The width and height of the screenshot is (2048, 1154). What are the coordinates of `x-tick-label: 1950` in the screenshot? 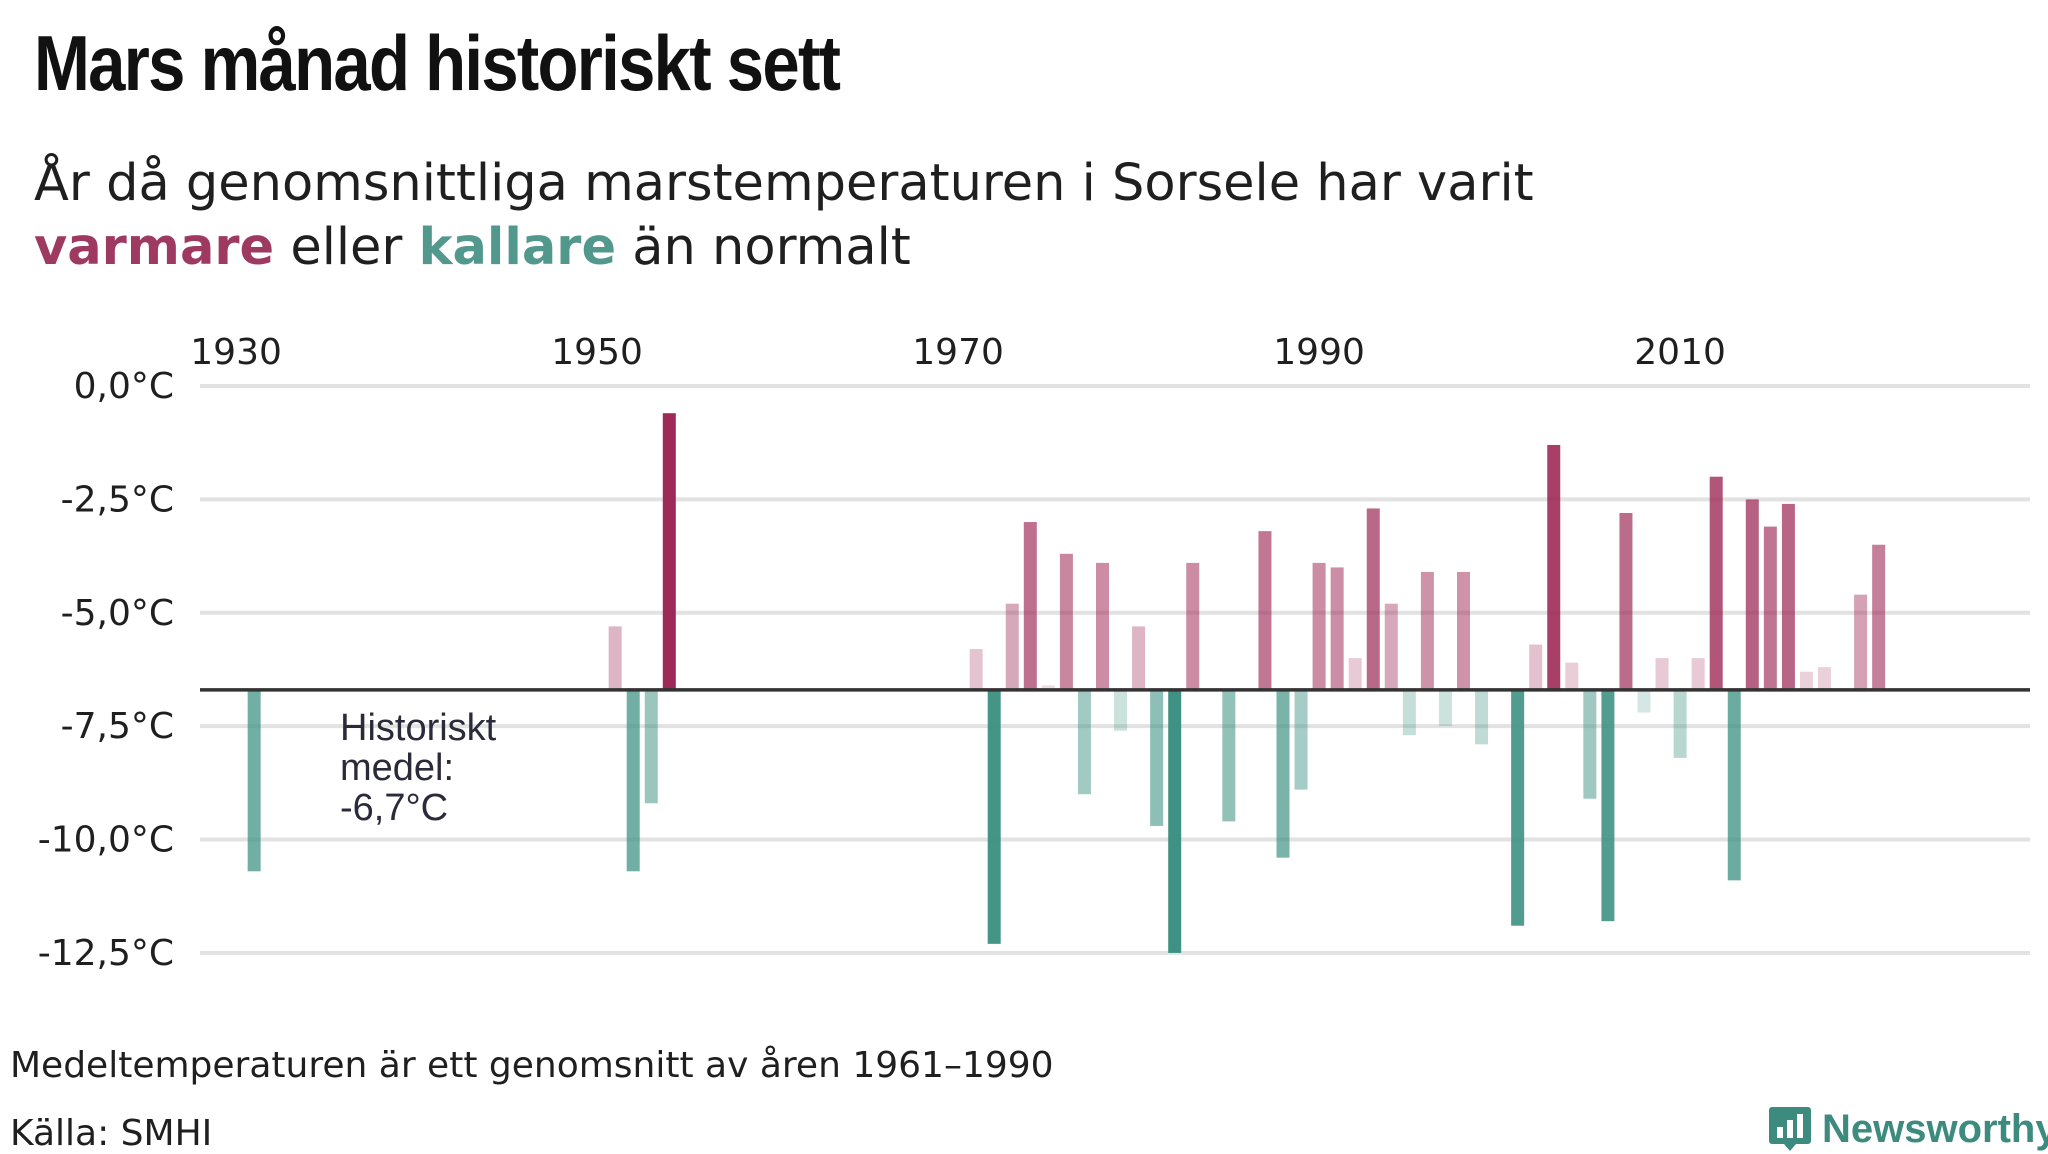 It's located at (597, 352).